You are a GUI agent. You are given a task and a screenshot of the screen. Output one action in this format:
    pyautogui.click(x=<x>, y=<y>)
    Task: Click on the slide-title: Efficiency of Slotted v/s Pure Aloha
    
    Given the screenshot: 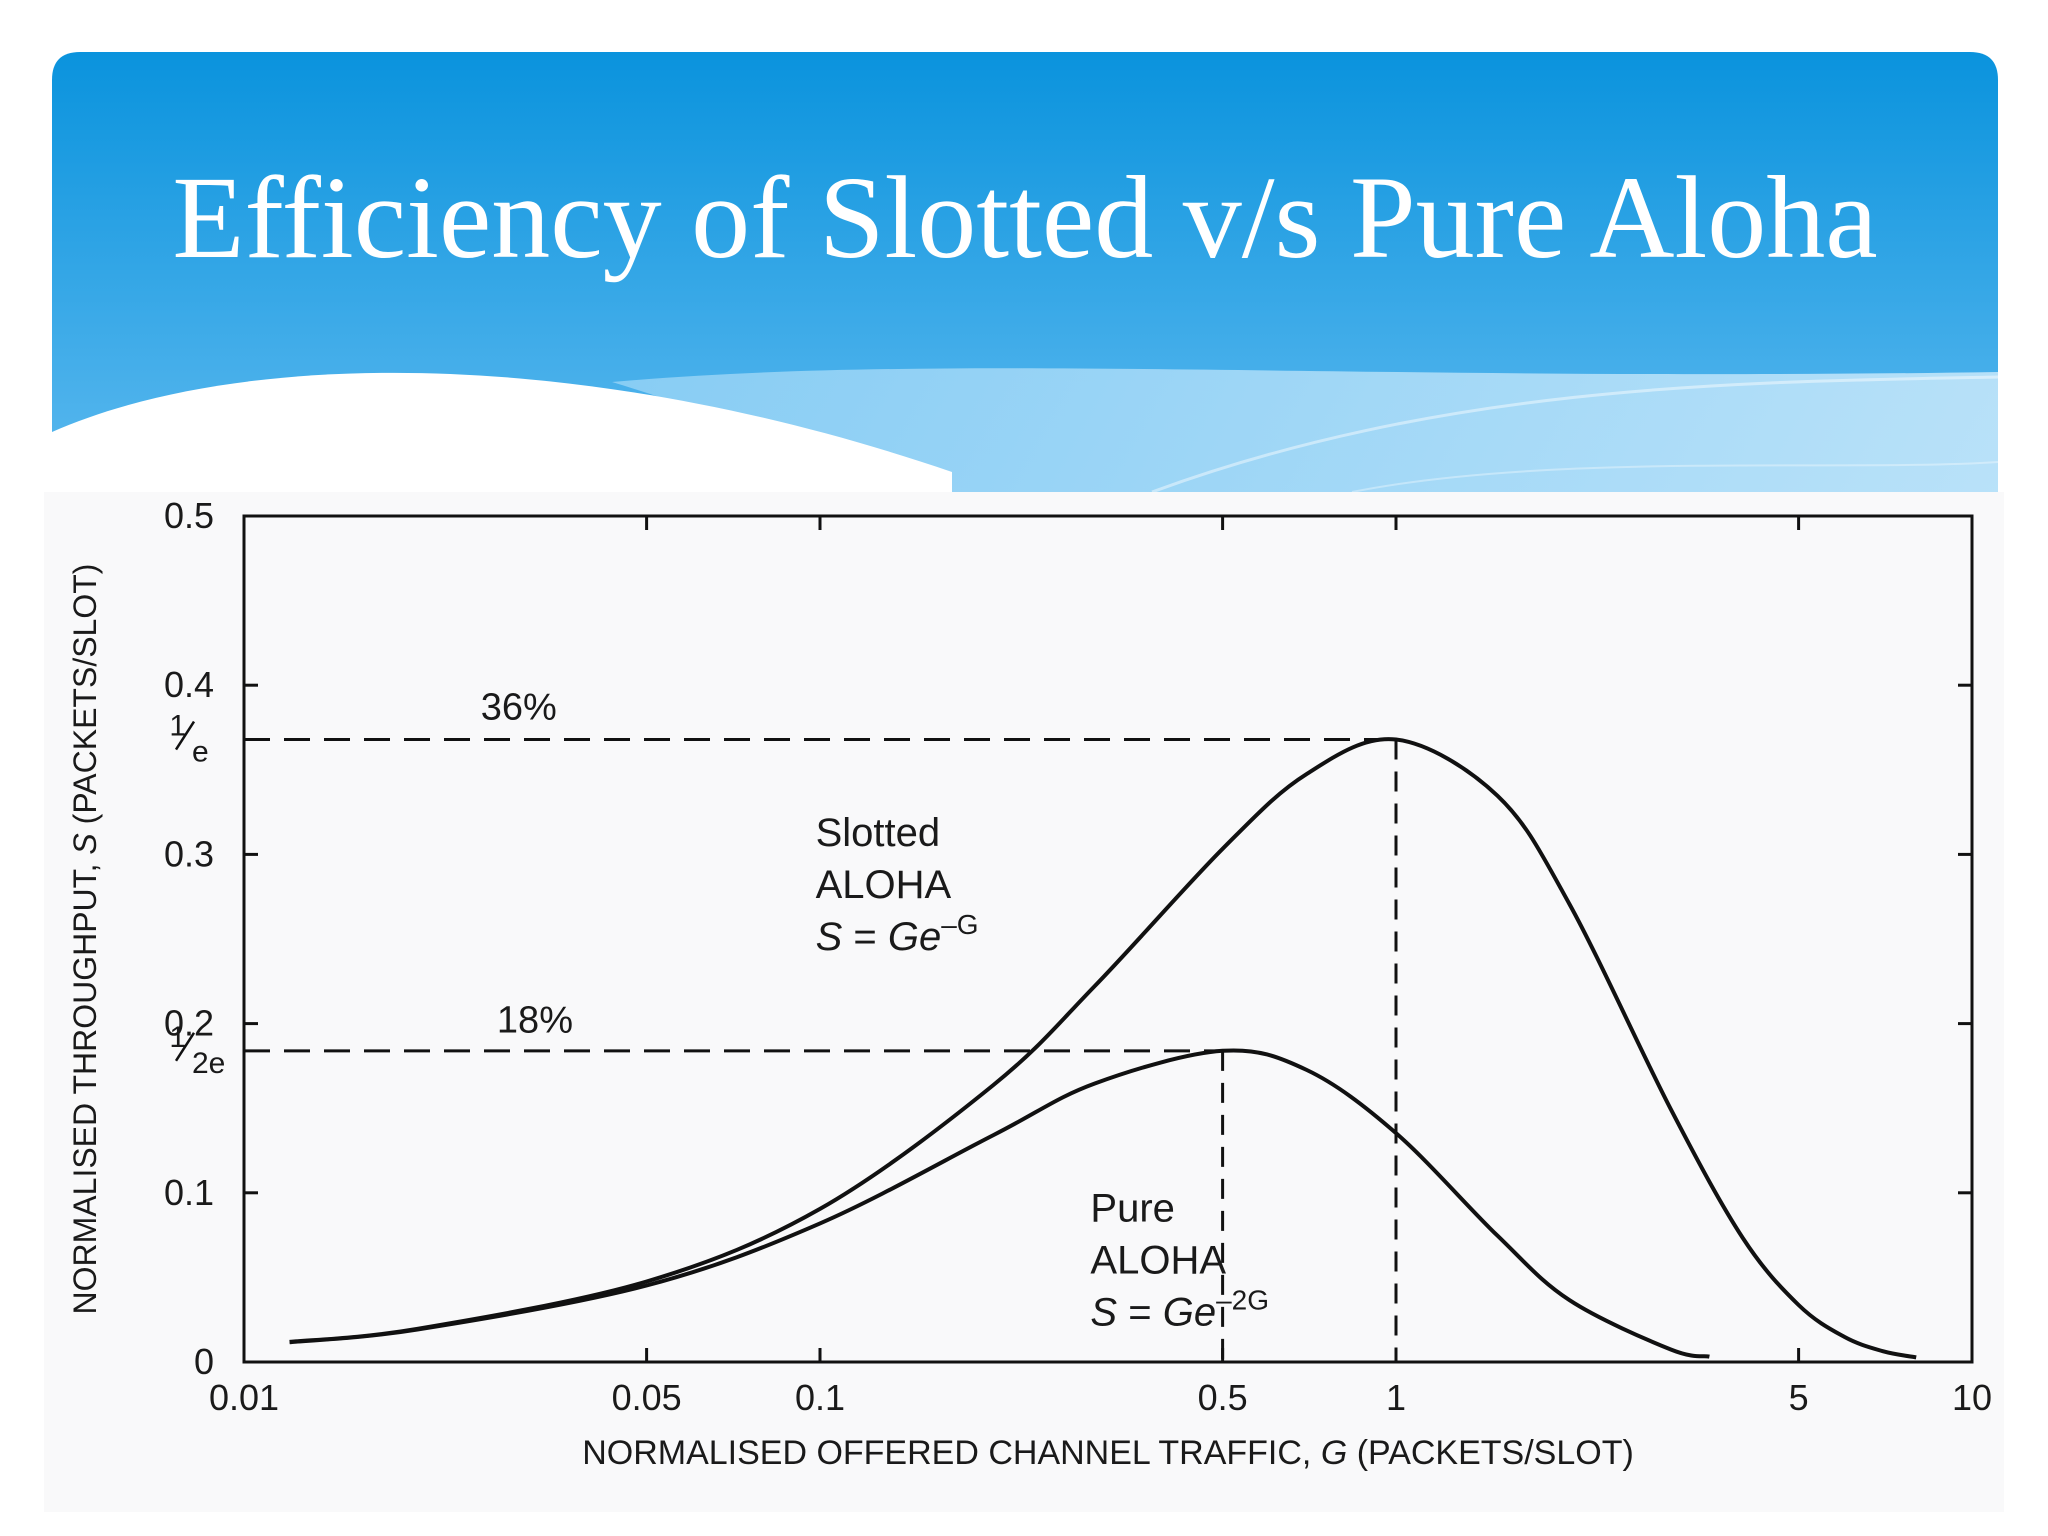 What is the action you would take?
    pyautogui.click(x=1025, y=217)
    